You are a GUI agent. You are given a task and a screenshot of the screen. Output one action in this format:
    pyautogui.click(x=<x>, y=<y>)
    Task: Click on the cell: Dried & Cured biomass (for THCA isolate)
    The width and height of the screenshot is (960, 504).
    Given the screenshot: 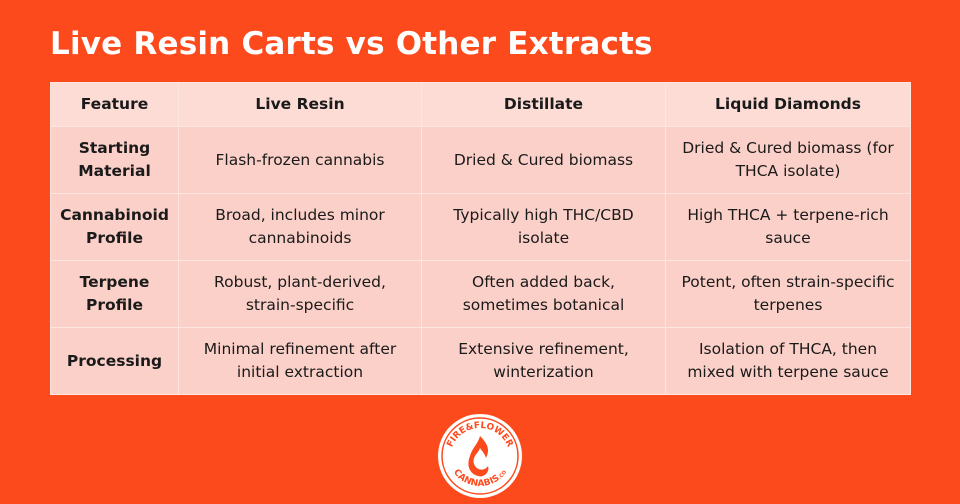 What is the action you would take?
    pyautogui.click(x=788, y=160)
    